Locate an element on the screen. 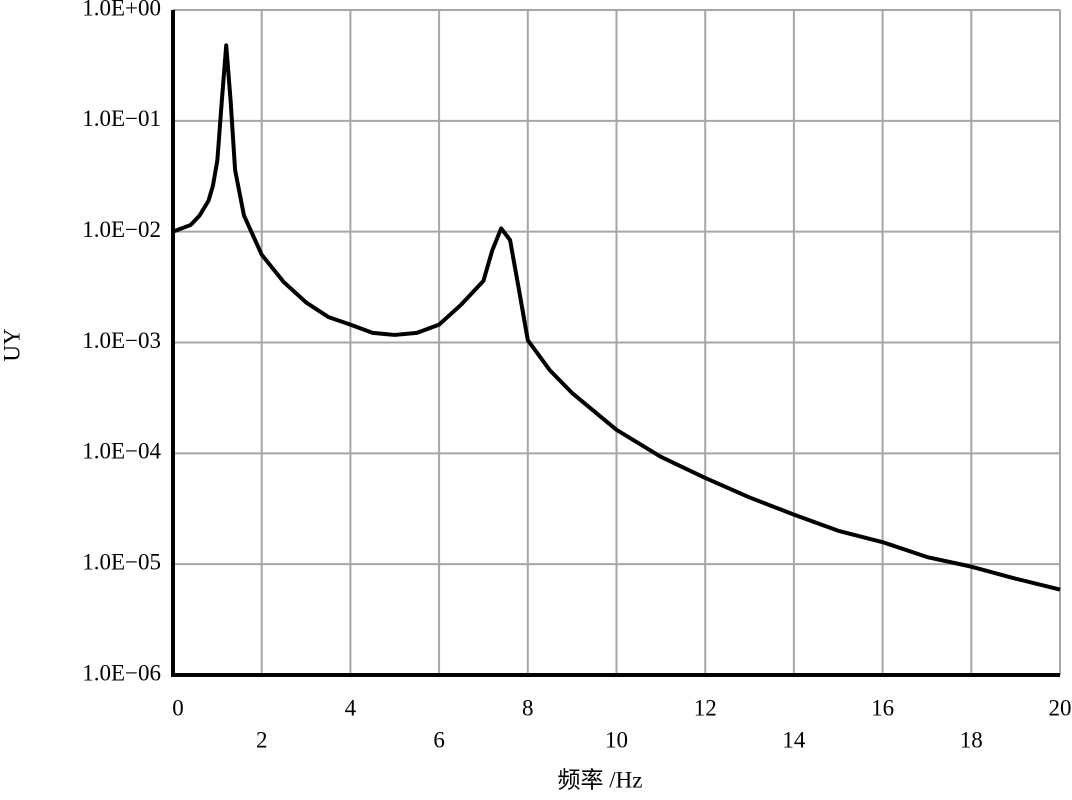 The image size is (1072, 800). y-tick-label: 1.0E+00 is located at coordinates (121, 10).